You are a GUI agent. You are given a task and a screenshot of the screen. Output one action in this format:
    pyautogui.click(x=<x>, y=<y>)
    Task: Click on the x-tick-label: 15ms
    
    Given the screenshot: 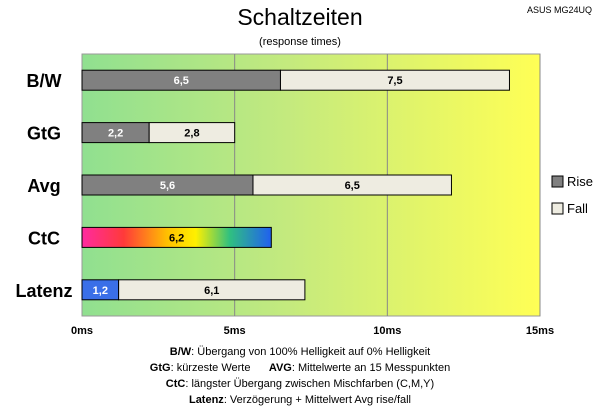 What is the action you would take?
    pyautogui.click(x=540, y=331)
    